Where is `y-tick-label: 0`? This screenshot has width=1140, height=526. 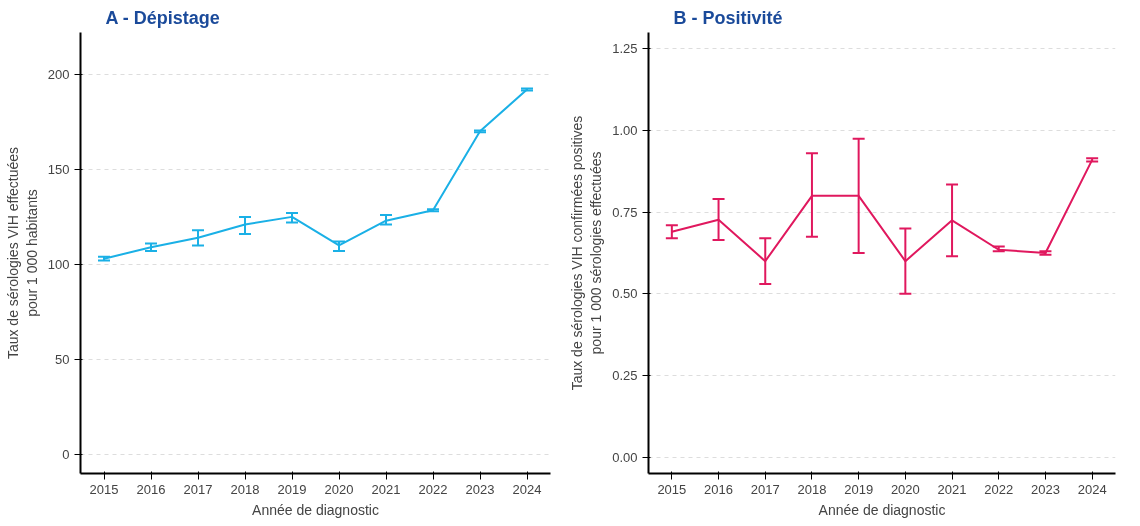
y-tick-label: 0 is located at coordinates (66, 454).